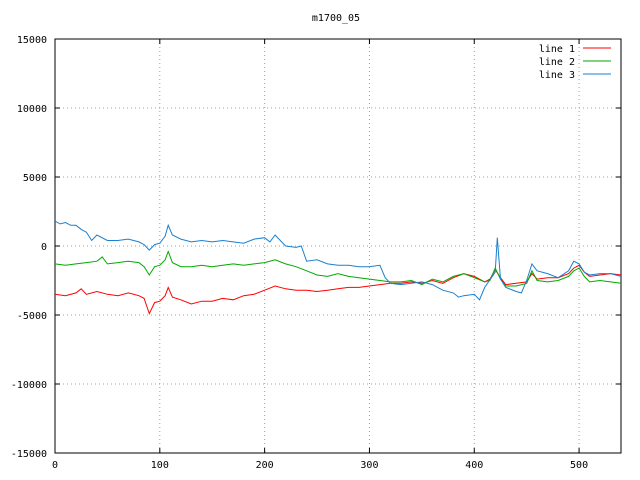 This screenshot has height=480, width=640. What do you see at coordinates (55, 465) in the screenshot?
I see `x-tick-label: 0` at bounding box center [55, 465].